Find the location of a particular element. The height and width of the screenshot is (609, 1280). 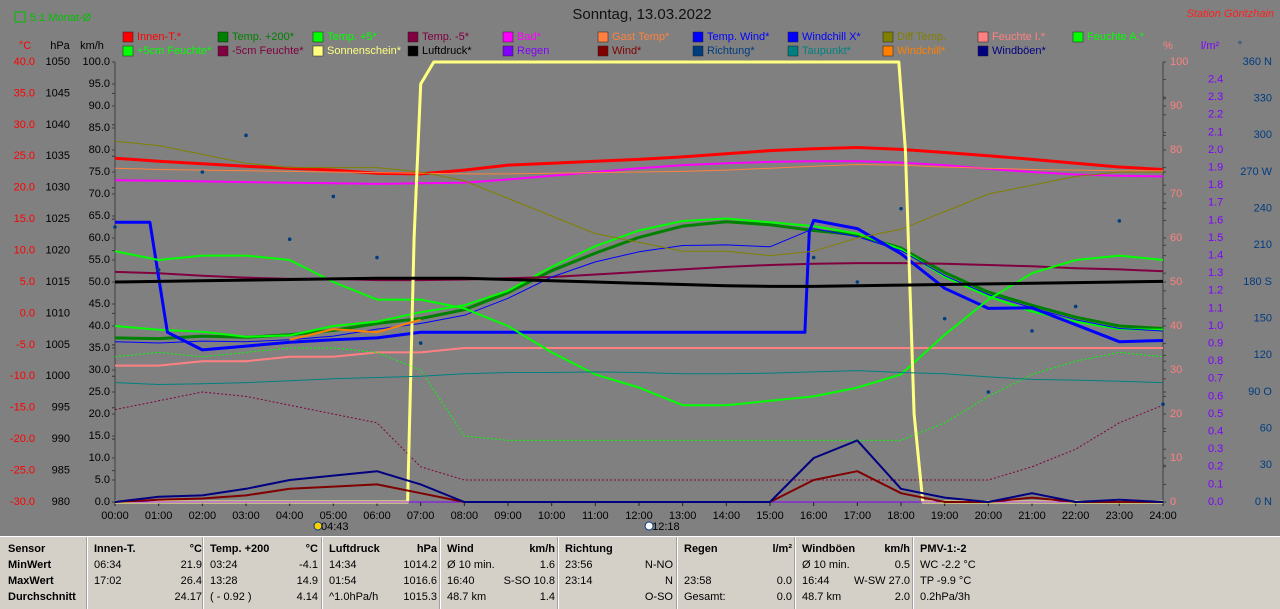

y-tick-label: 0.0 is located at coordinates (102, 502).